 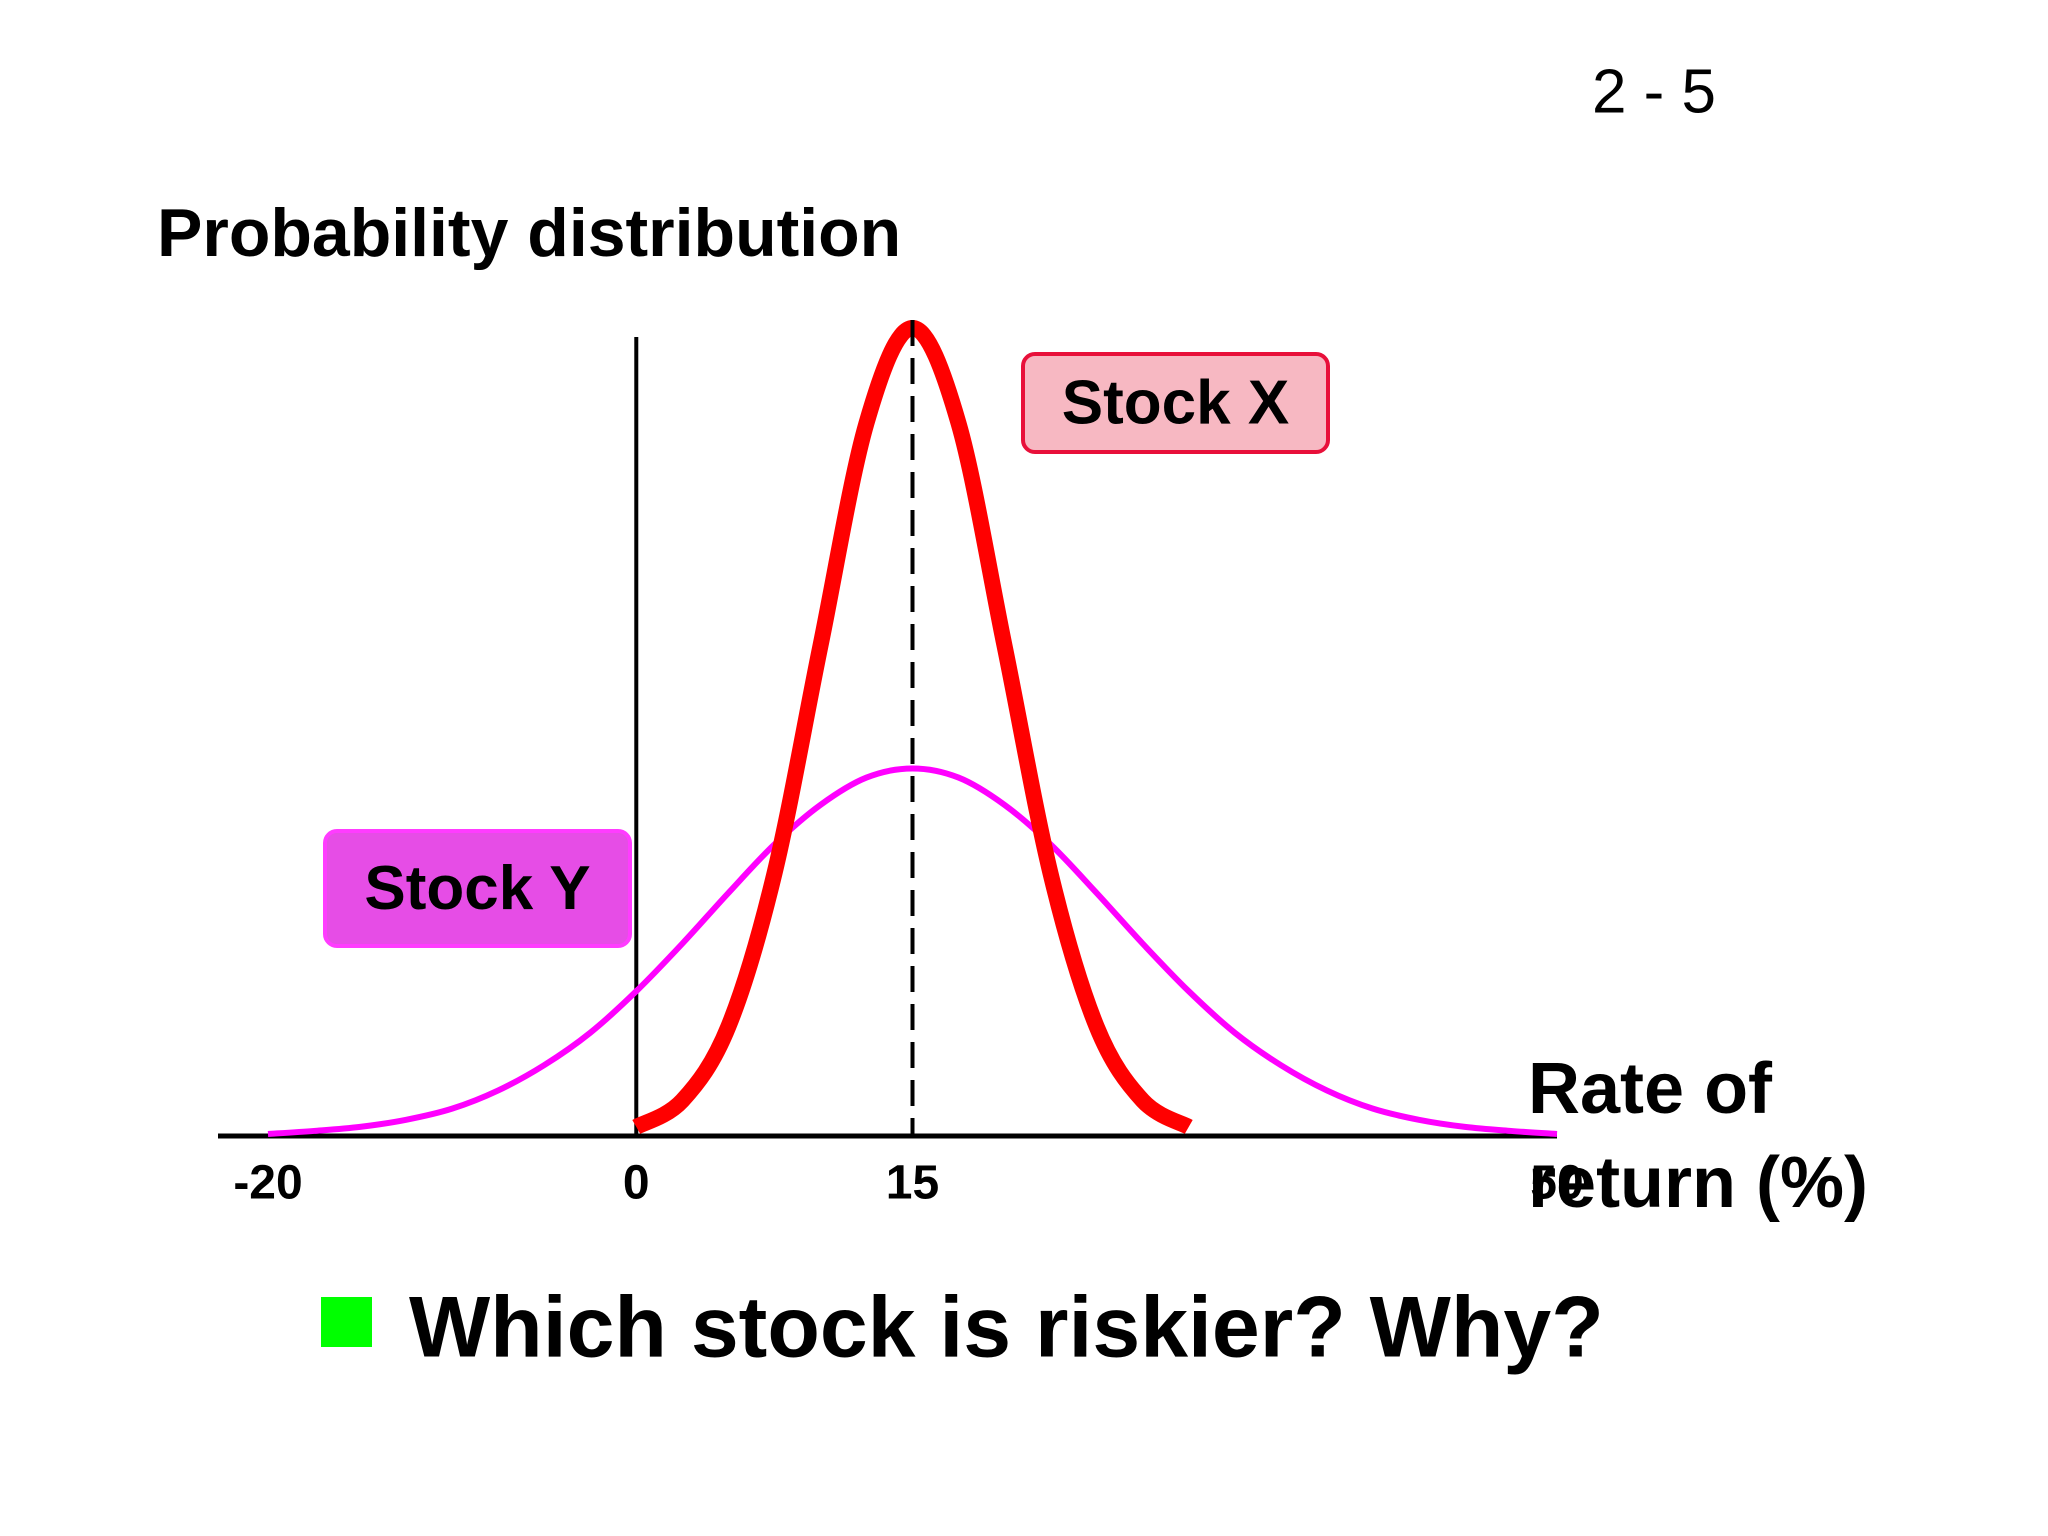 What do you see at coordinates (1698, 1183) in the screenshot?
I see `x-axis-label: return (%)` at bounding box center [1698, 1183].